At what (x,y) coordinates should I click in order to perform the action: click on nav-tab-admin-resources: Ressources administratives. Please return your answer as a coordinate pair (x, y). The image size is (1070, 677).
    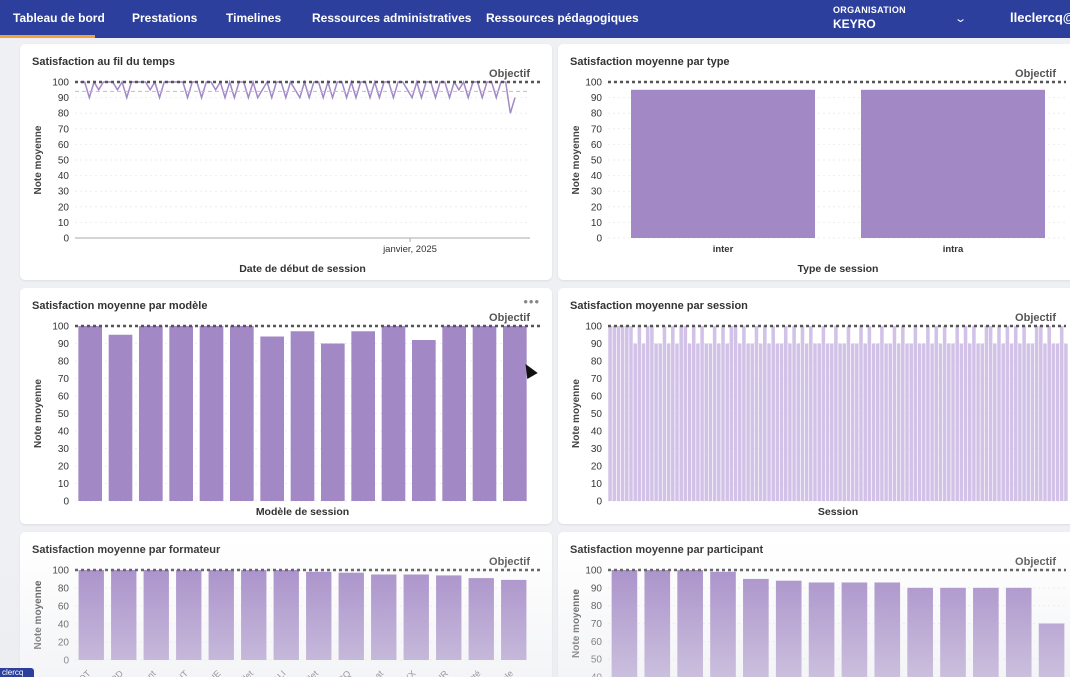
    Looking at the image, I should click on (392, 18).